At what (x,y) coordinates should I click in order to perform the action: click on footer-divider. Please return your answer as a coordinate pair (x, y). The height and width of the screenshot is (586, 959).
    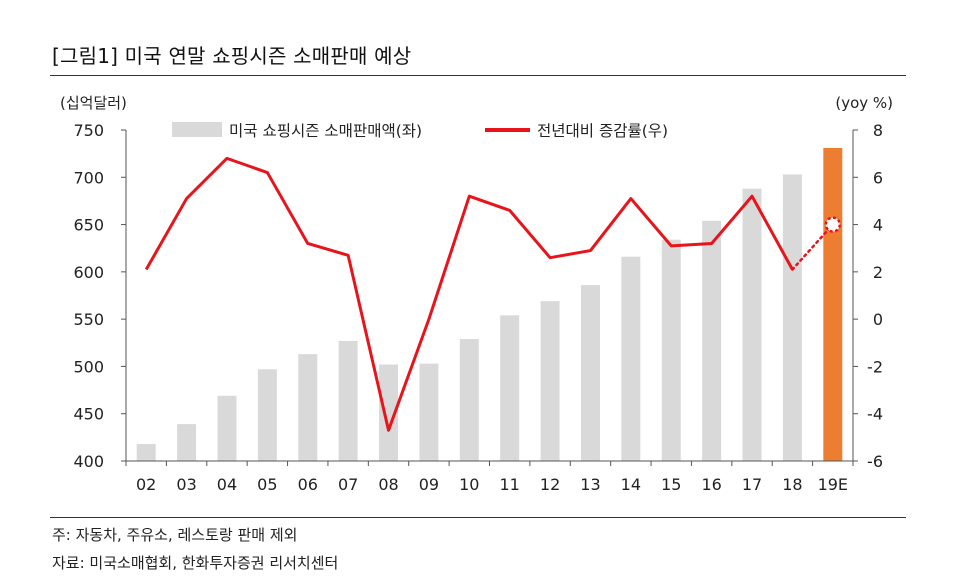
    Looking at the image, I should click on (478, 517).